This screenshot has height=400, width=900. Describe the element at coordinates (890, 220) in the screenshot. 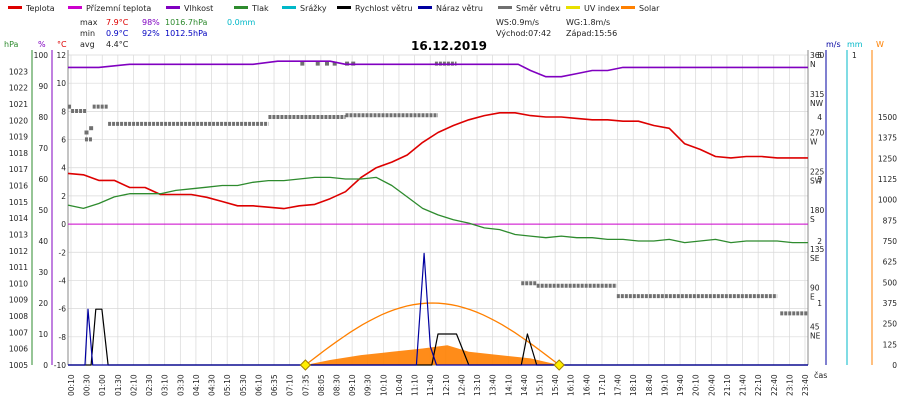

I see `solar-tick-label: 875` at that location.